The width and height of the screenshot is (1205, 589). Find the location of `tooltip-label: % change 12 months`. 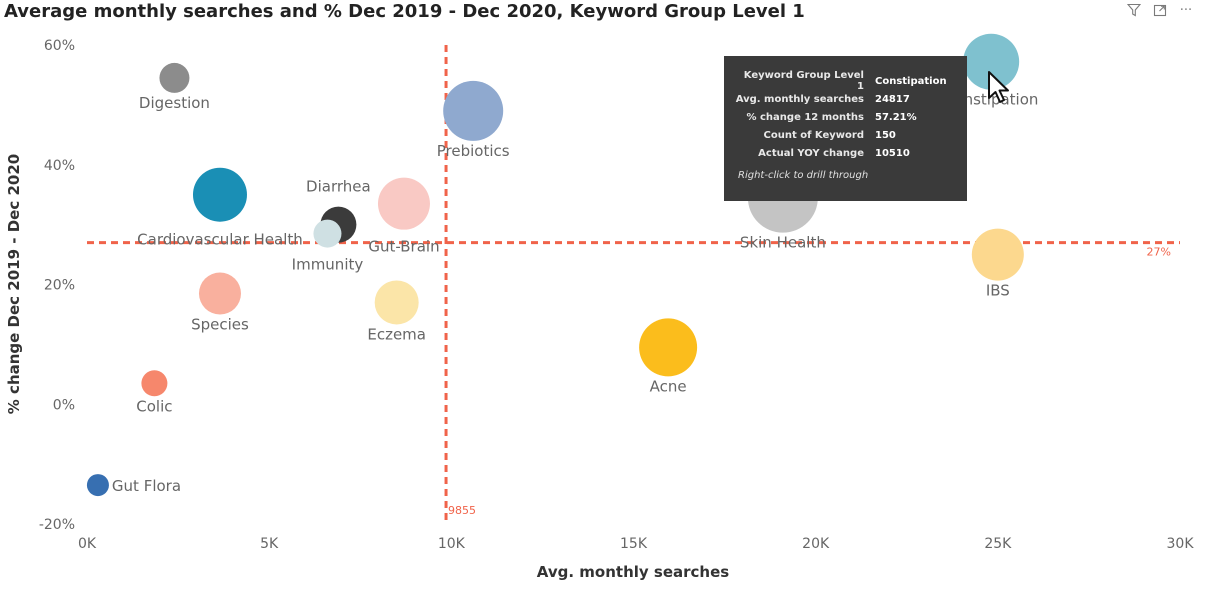

tooltip-label: % change 12 months is located at coordinates (805, 117).